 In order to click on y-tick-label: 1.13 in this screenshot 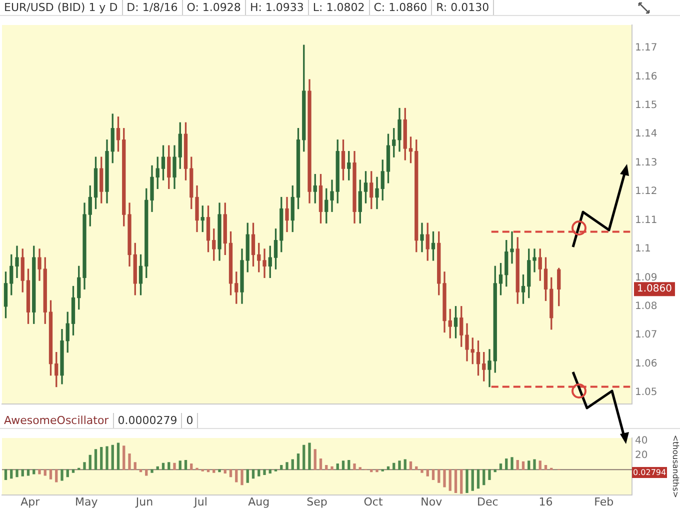, I will do `click(646, 162)`.